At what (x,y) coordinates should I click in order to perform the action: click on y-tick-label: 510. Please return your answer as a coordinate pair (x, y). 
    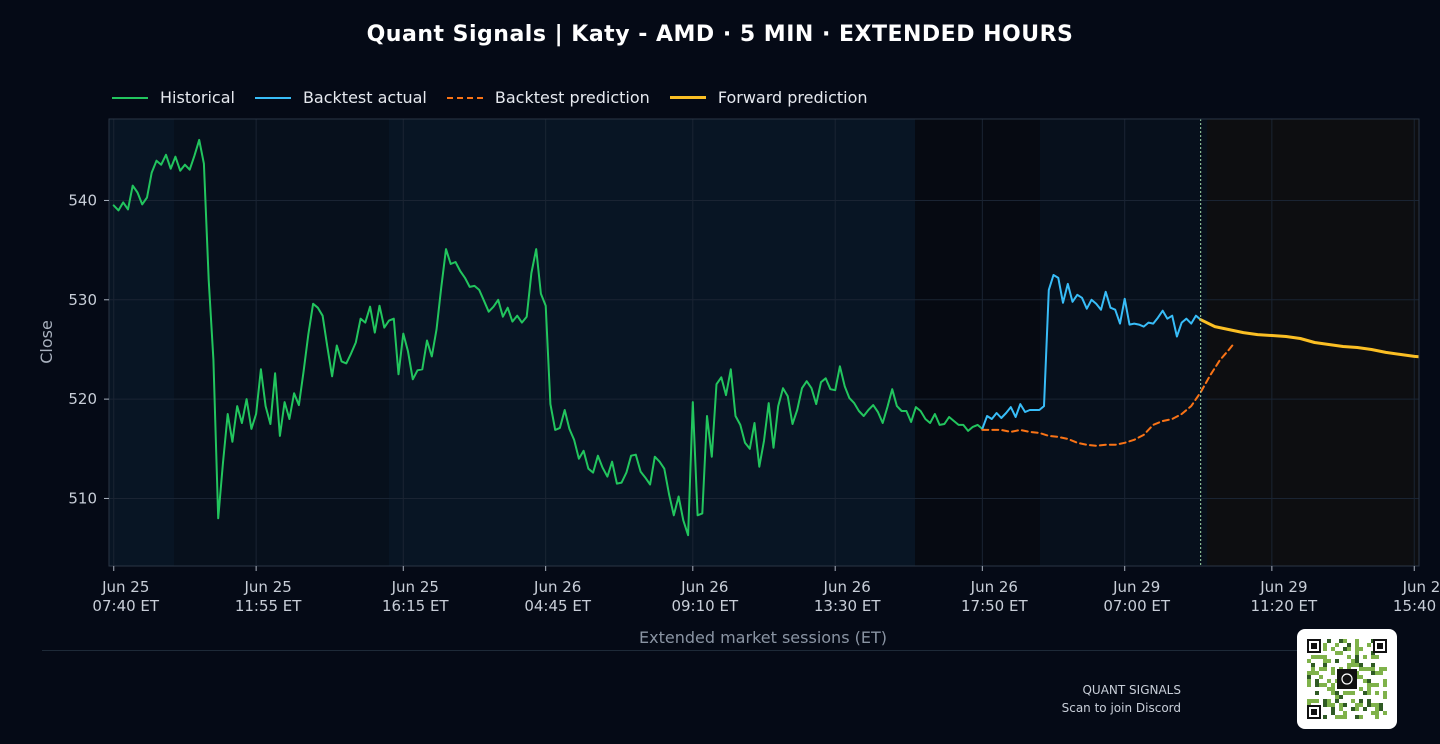
    Looking at the image, I should click on (82, 498).